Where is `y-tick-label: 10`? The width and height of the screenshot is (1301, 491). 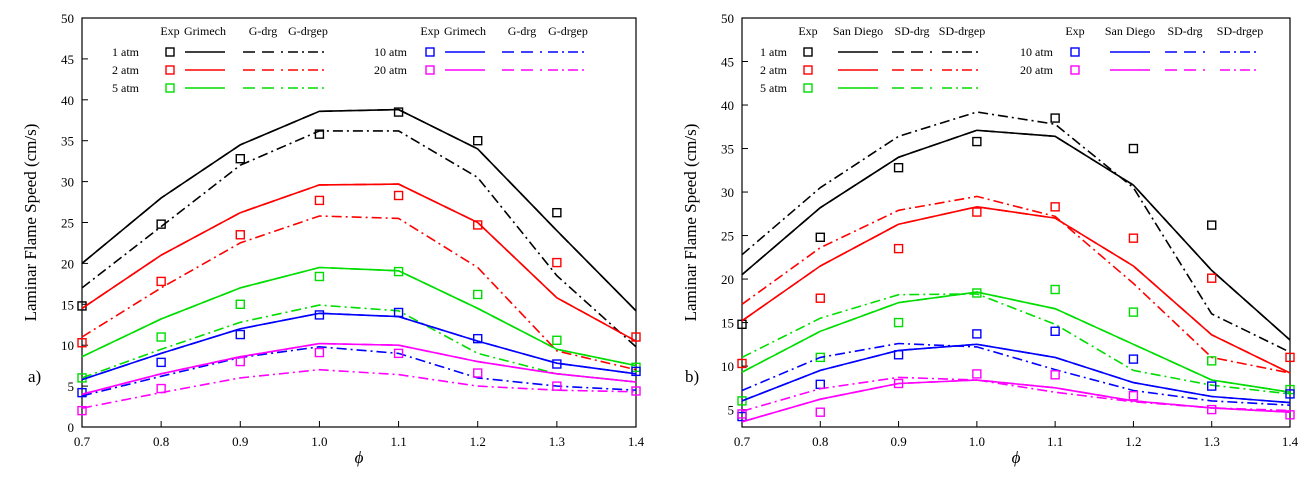 y-tick-label: 10 is located at coordinates (727, 366).